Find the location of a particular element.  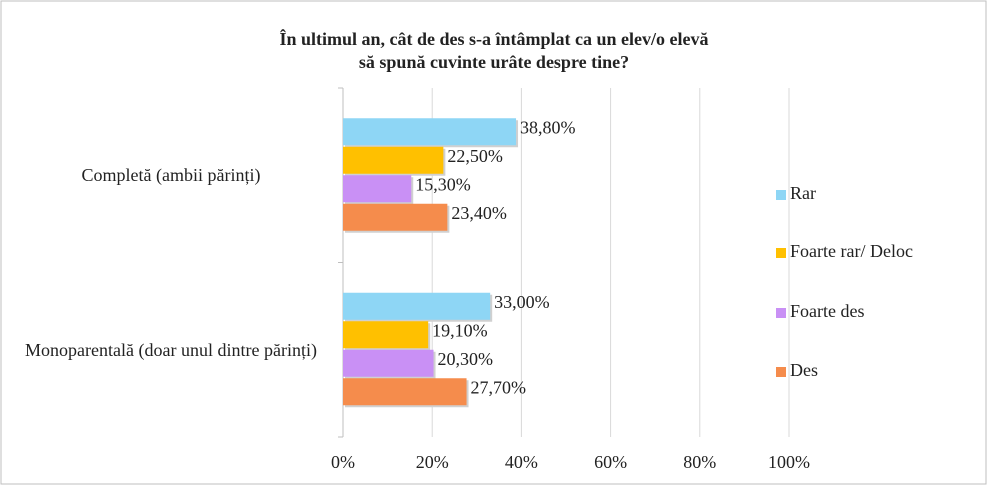

data-label: 15,30% is located at coordinates (443, 185).